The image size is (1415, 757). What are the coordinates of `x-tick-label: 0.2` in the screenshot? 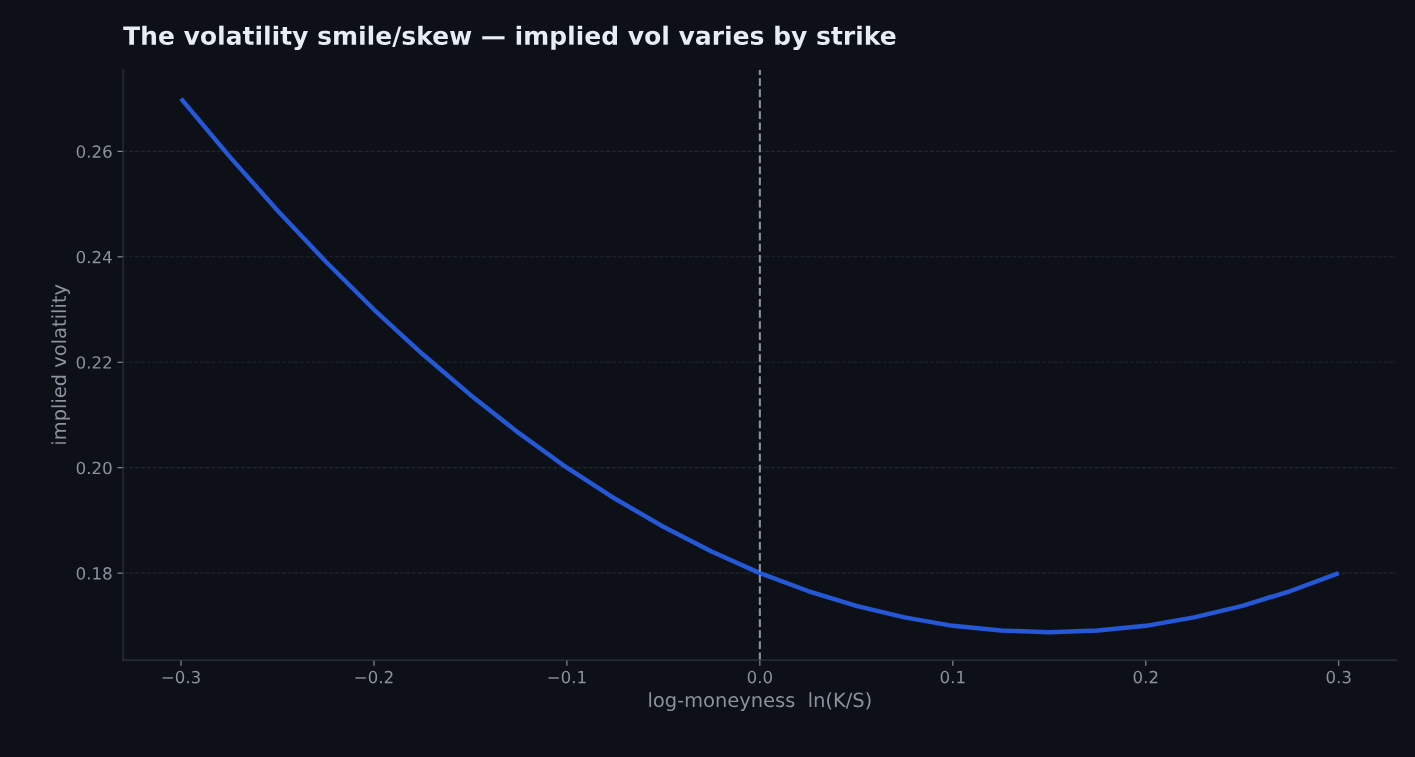 It's located at (1145, 677).